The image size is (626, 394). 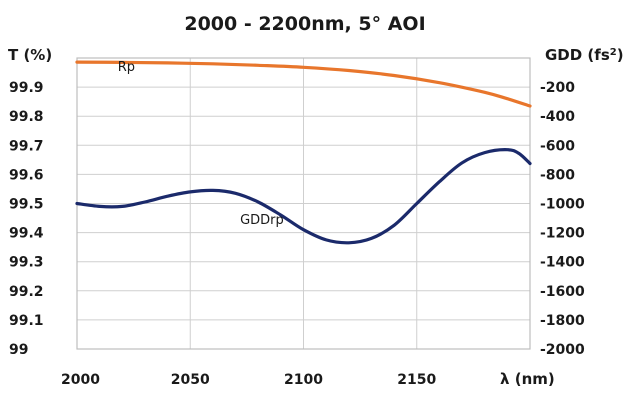 What do you see at coordinates (557, 88) in the screenshot?
I see `y2-tick-label: -200` at bounding box center [557, 88].